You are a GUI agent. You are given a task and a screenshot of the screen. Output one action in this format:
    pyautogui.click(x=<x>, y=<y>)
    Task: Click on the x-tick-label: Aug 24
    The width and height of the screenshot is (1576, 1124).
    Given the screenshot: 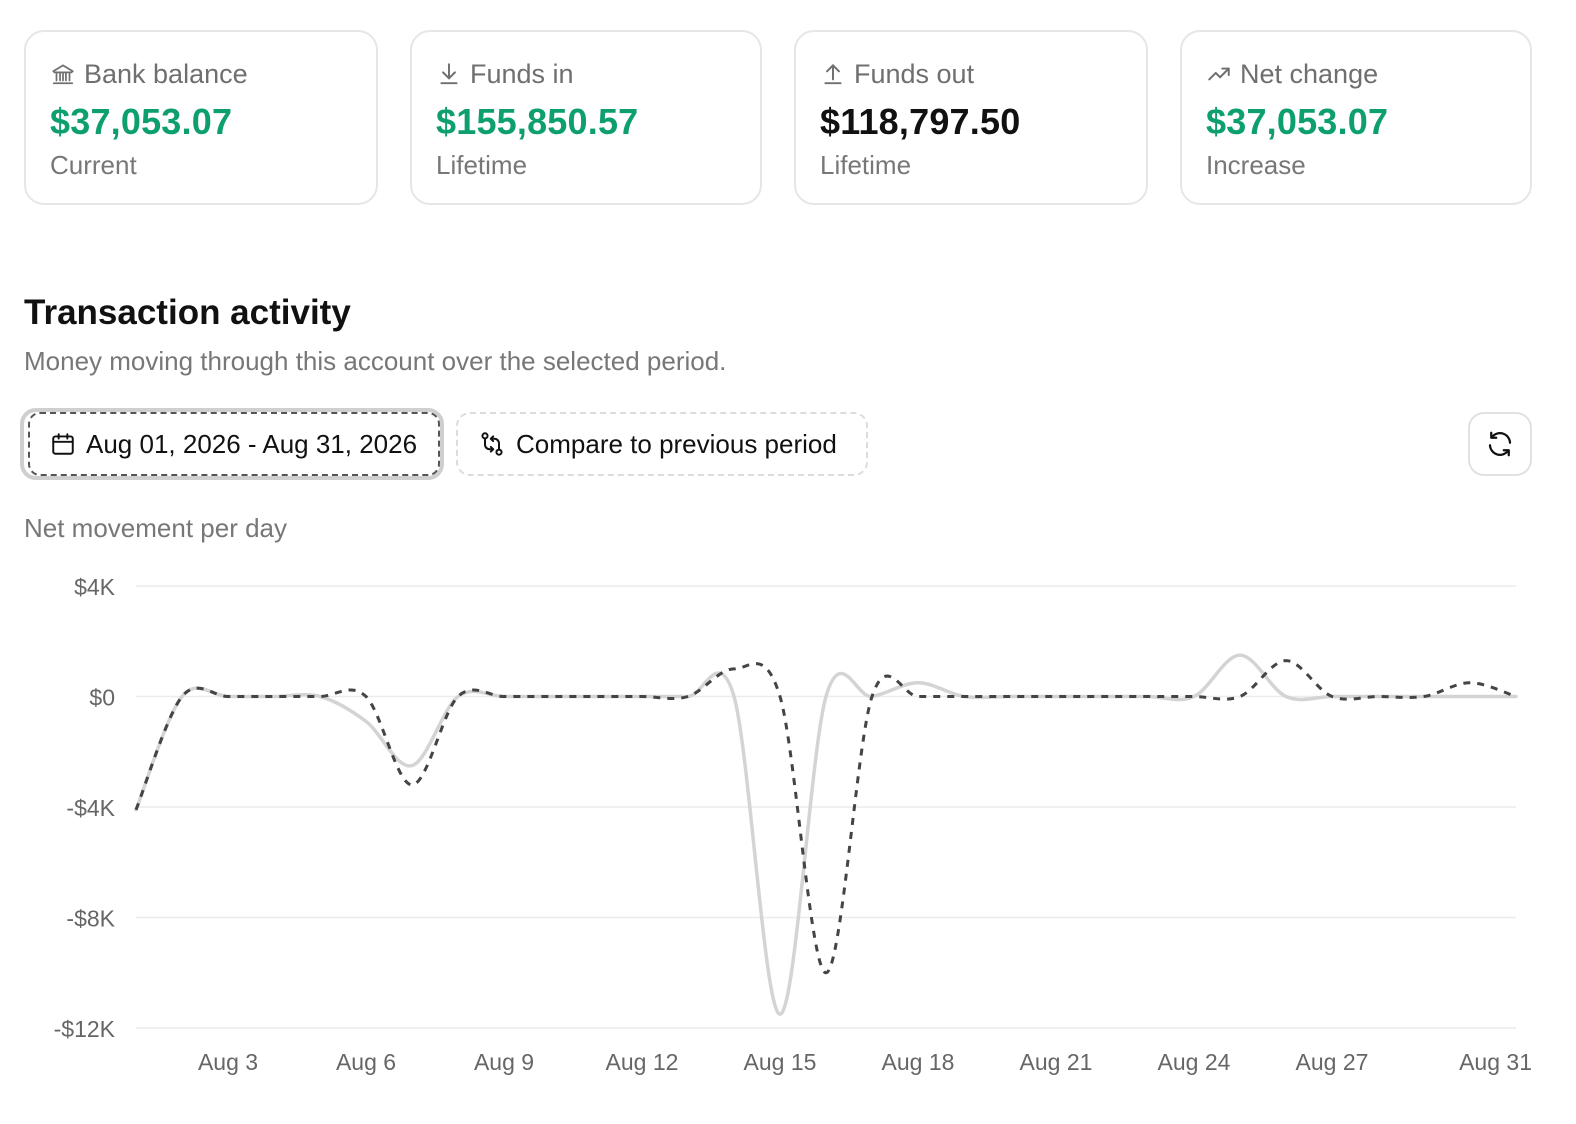 What is the action you would take?
    pyautogui.click(x=1194, y=1062)
    